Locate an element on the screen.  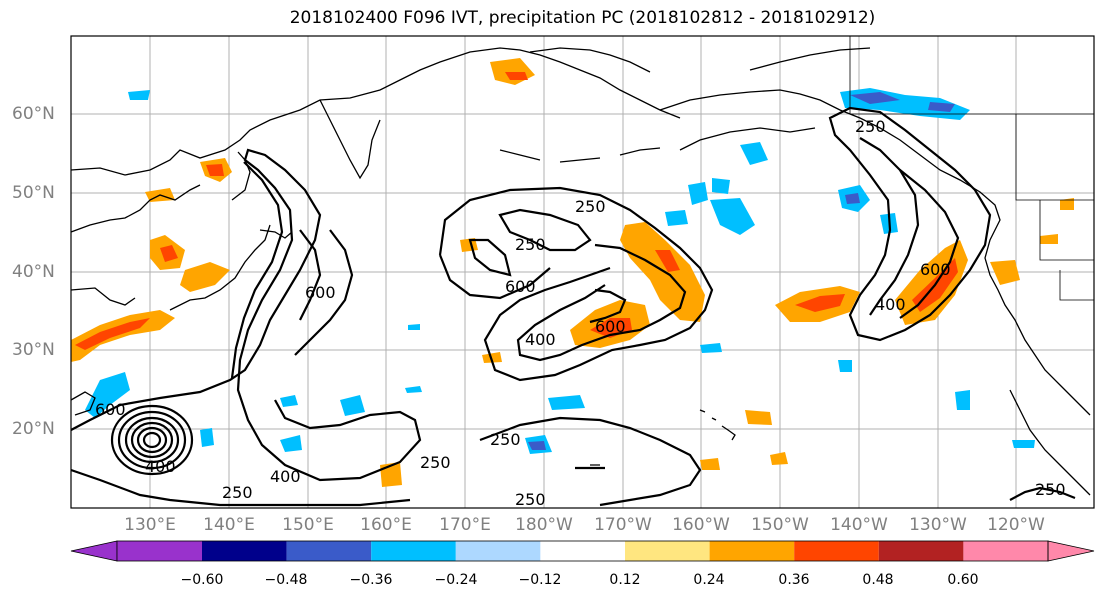
lon-label-160e: 160°E is located at coordinates (386, 525).